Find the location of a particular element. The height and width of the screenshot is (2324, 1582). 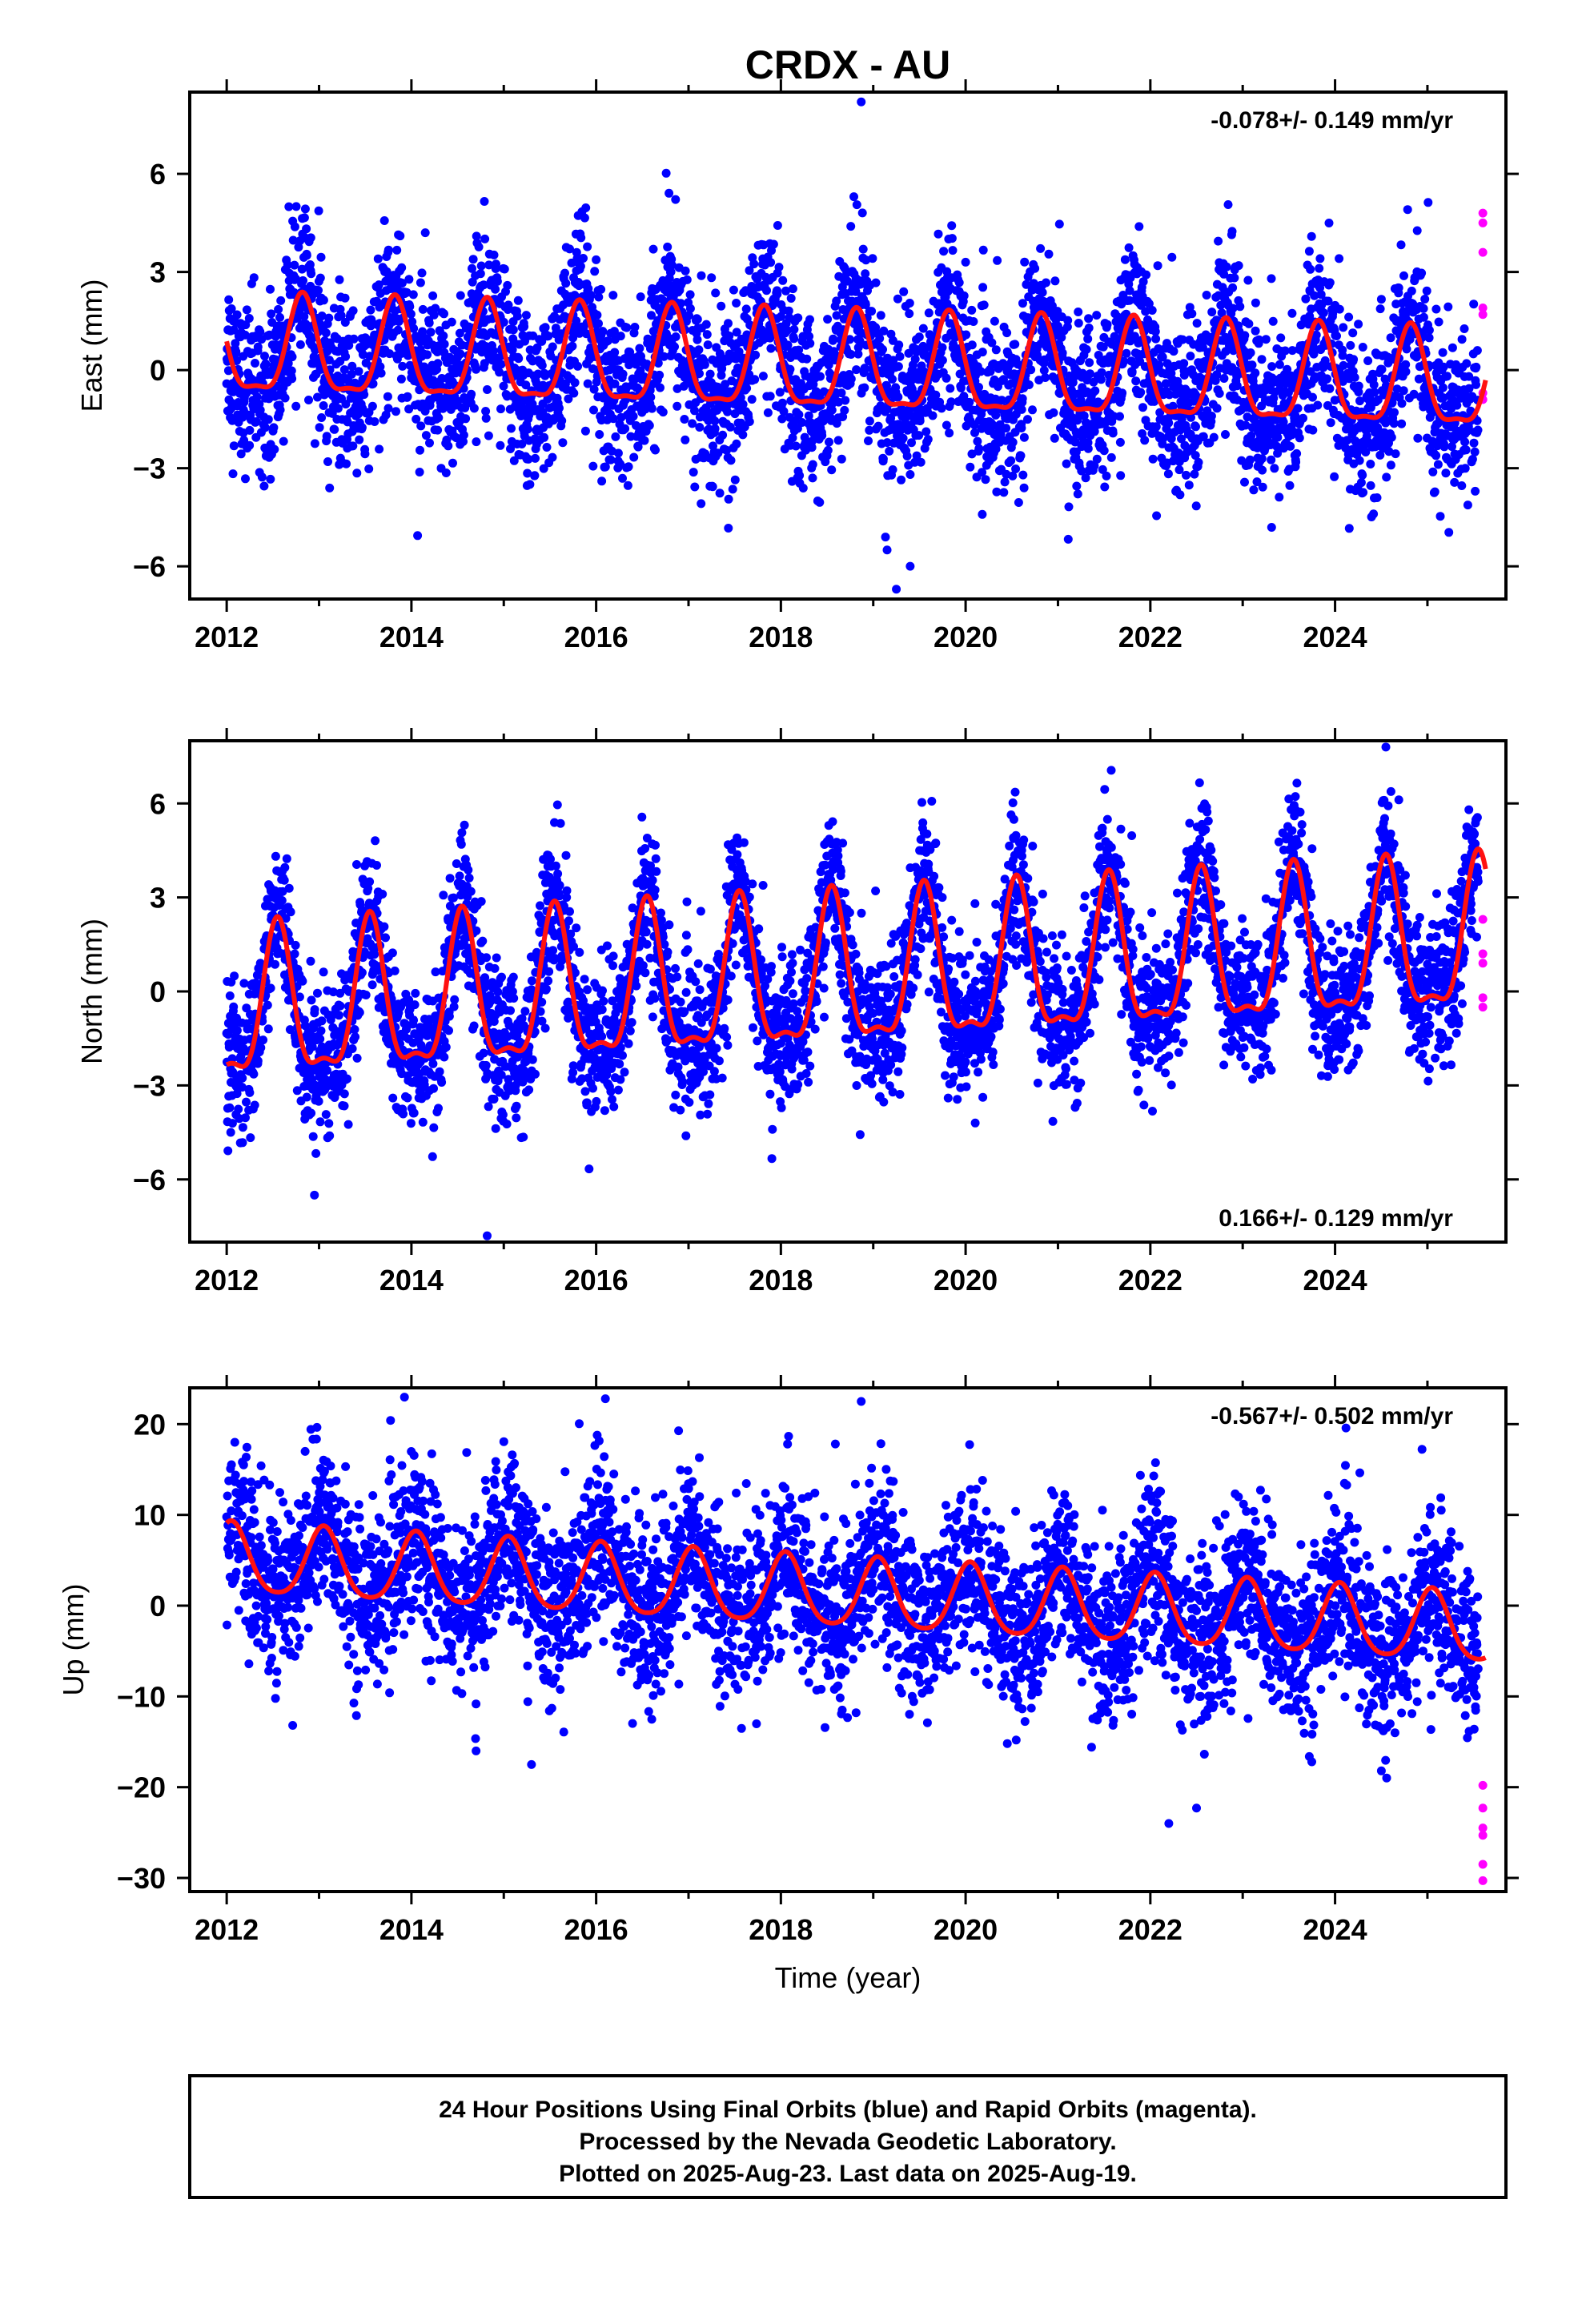

east-rapid-orbit-points is located at coordinates (1483, 306).